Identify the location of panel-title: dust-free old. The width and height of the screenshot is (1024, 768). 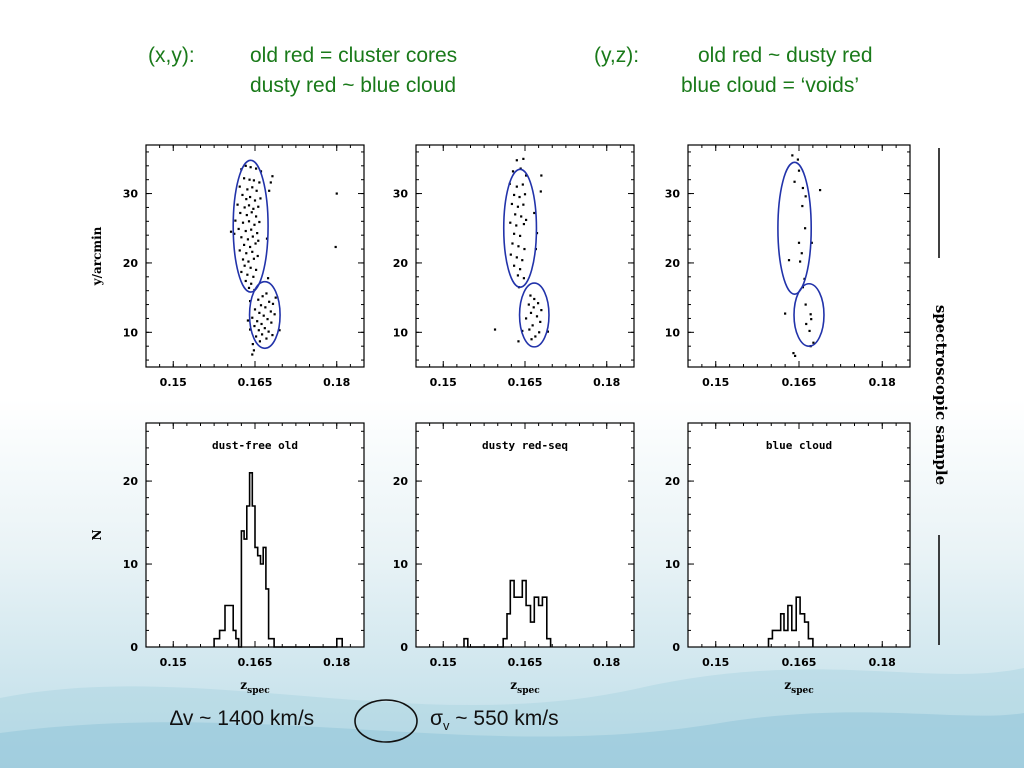
(255, 445).